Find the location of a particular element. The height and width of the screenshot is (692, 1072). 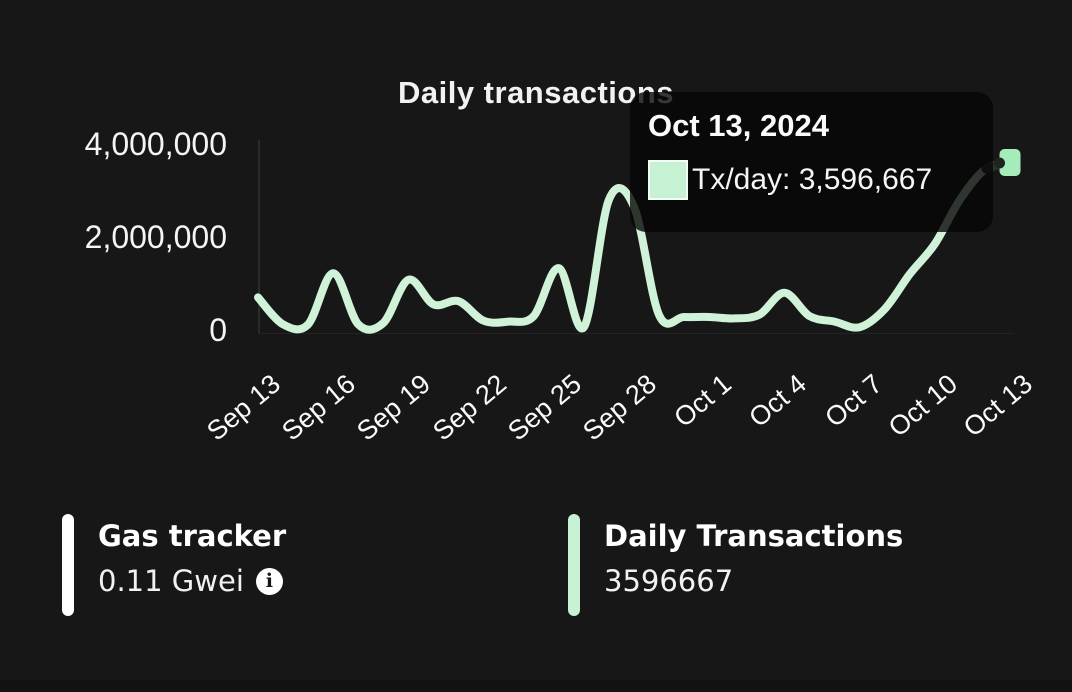

daily-transactions-card: Daily Transactions 3596667 is located at coordinates (735, 565).